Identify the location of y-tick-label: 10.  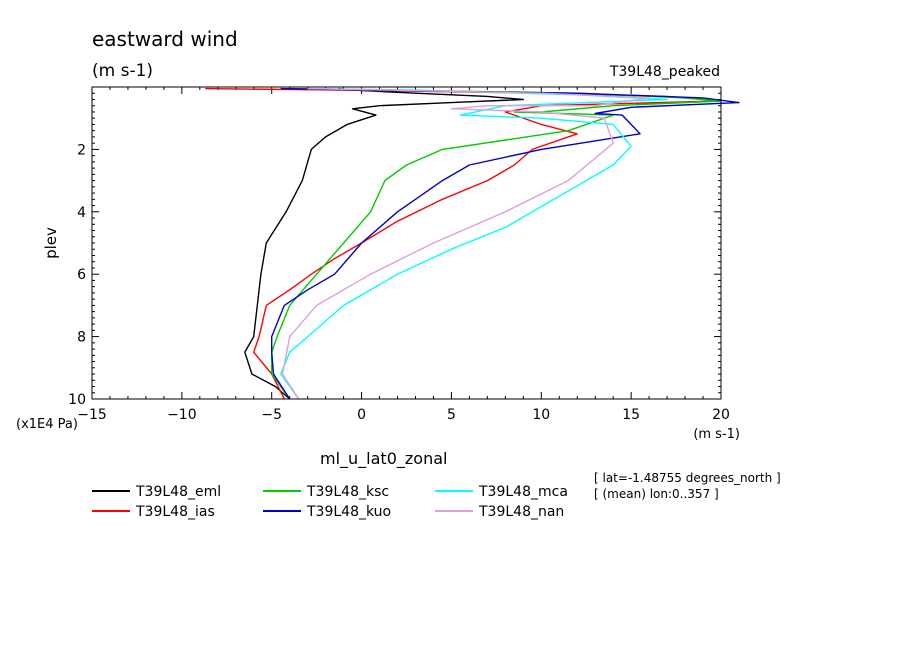
(77, 400).